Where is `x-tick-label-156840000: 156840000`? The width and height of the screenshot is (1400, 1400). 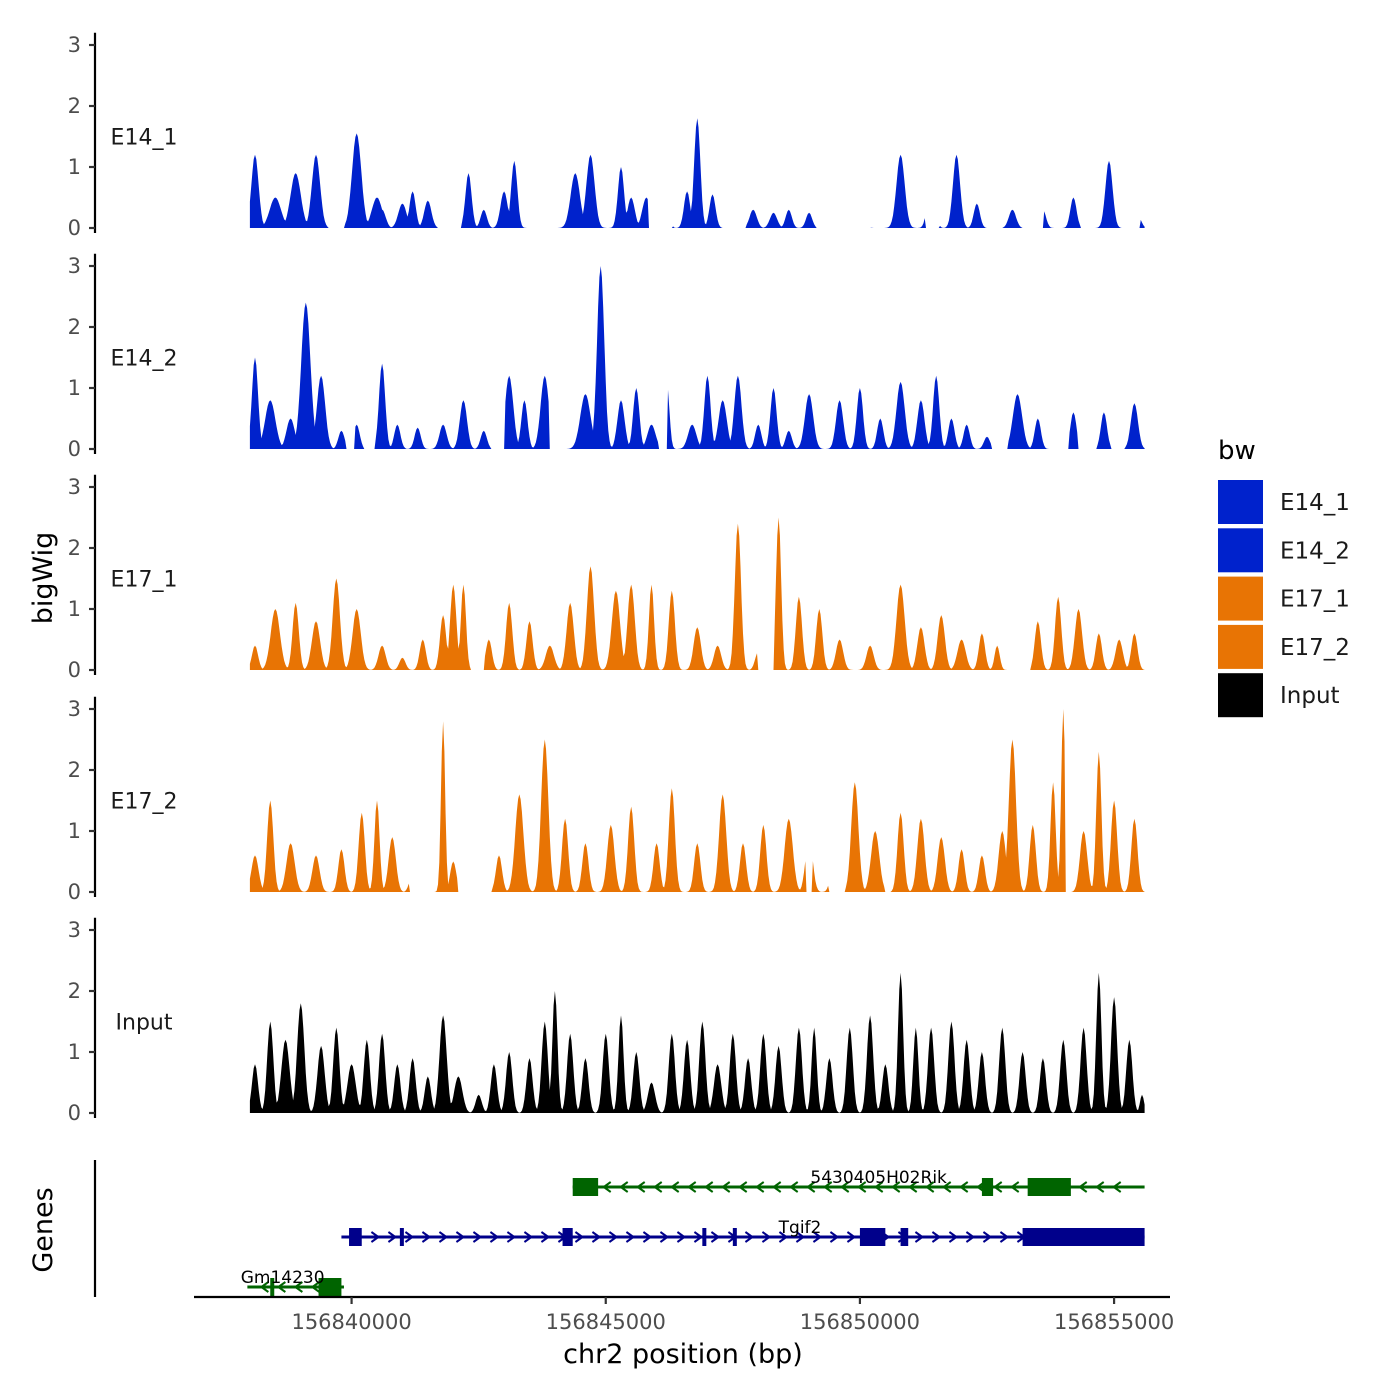 x-tick-label-156840000: 156840000 is located at coordinates (351, 1322).